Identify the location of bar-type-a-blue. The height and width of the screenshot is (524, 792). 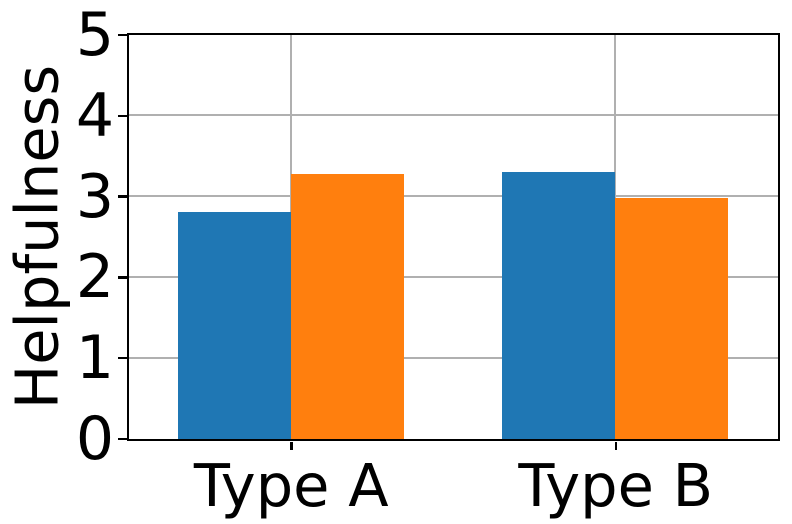
(234, 325).